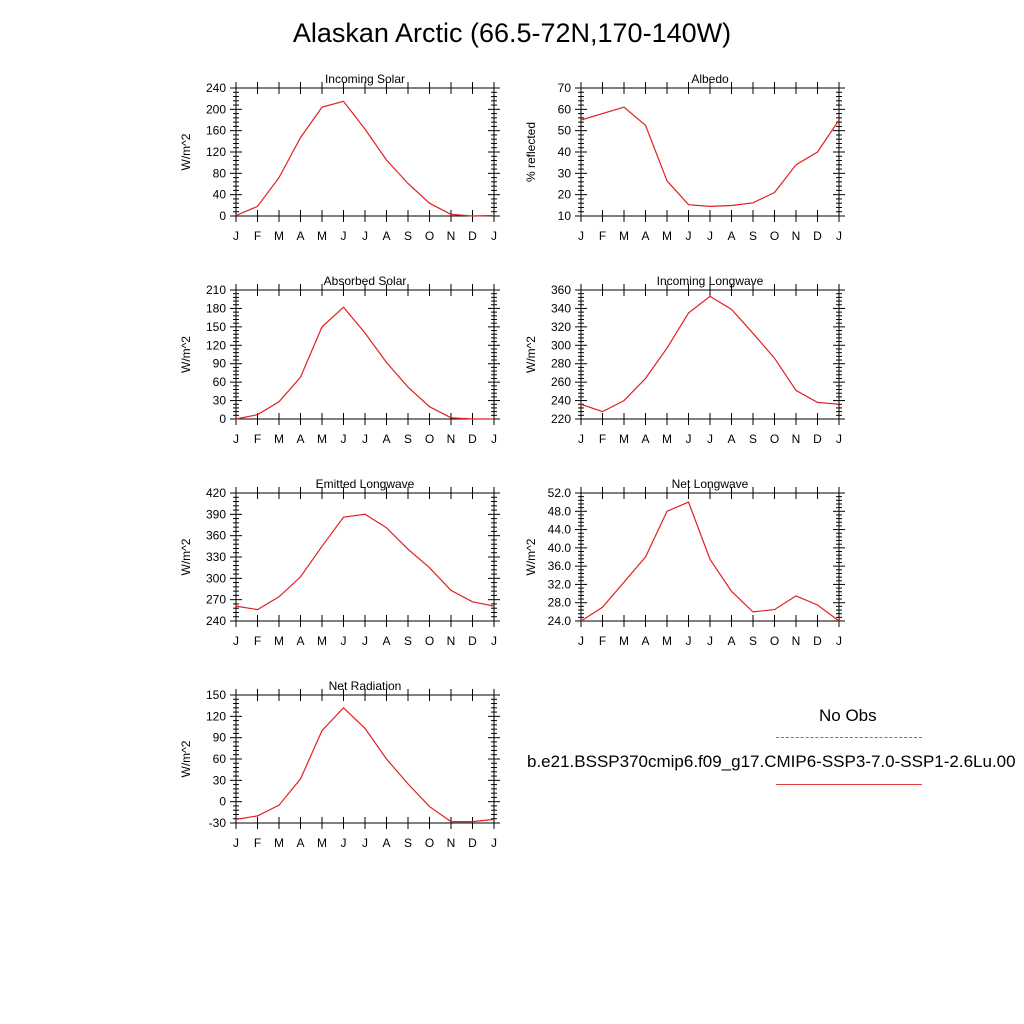 The width and height of the screenshot is (1024, 1024). Describe the element at coordinates (565, 216) in the screenshot. I see `y-tick-label: 10` at that location.